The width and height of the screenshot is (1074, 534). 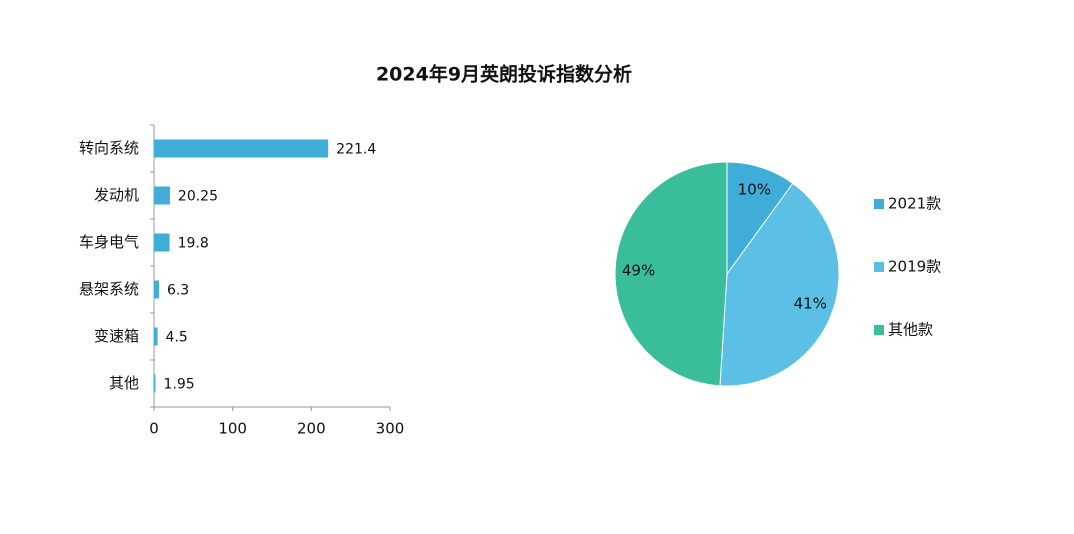 What do you see at coordinates (311, 429) in the screenshot?
I see `x-tick-label: 200` at bounding box center [311, 429].